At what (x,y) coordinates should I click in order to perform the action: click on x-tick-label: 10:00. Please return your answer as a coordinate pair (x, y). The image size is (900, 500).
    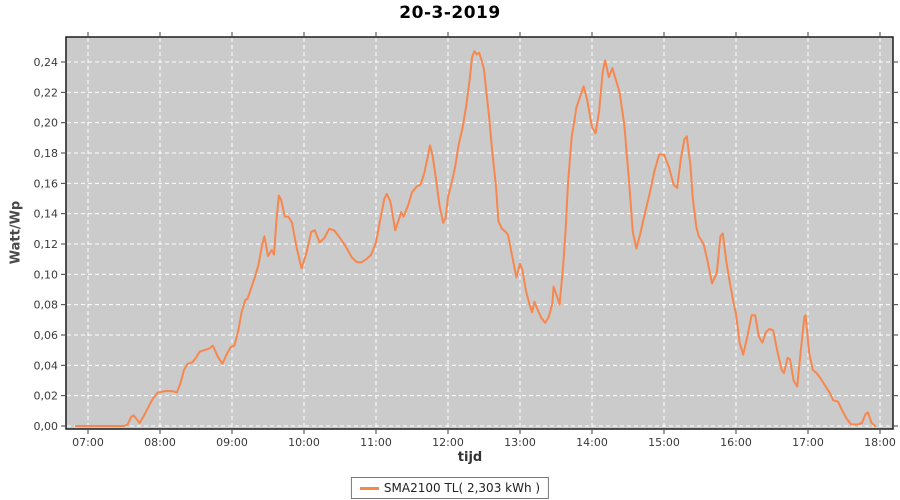
    Looking at the image, I should click on (304, 442).